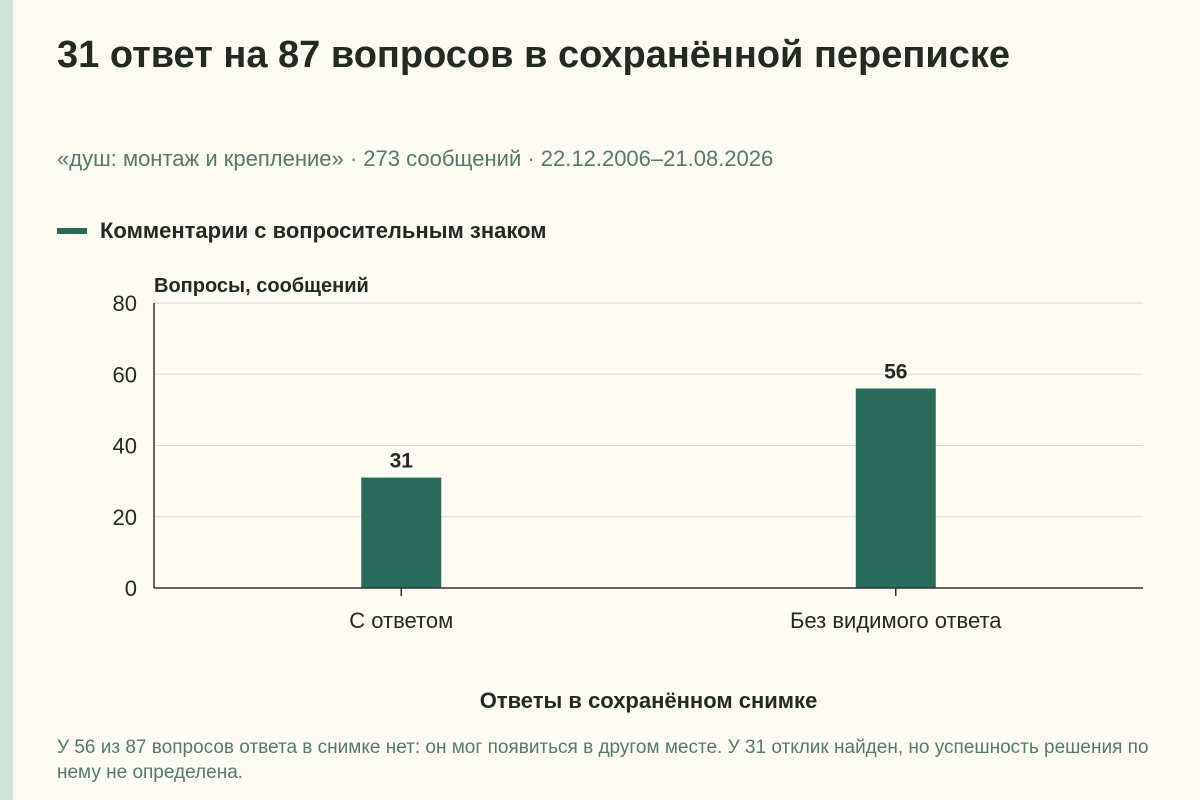  I want to click on y-axis-title: Вопросы, сообщений, so click(261, 286).